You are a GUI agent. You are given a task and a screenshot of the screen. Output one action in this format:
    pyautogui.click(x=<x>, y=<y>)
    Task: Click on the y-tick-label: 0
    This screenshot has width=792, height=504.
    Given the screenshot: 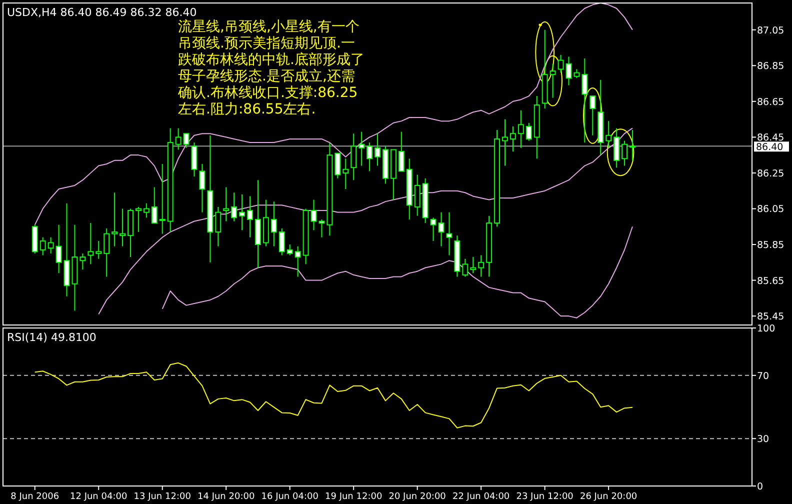 What is the action you would take?
    pyautogui.click(x=760, y=487)
    